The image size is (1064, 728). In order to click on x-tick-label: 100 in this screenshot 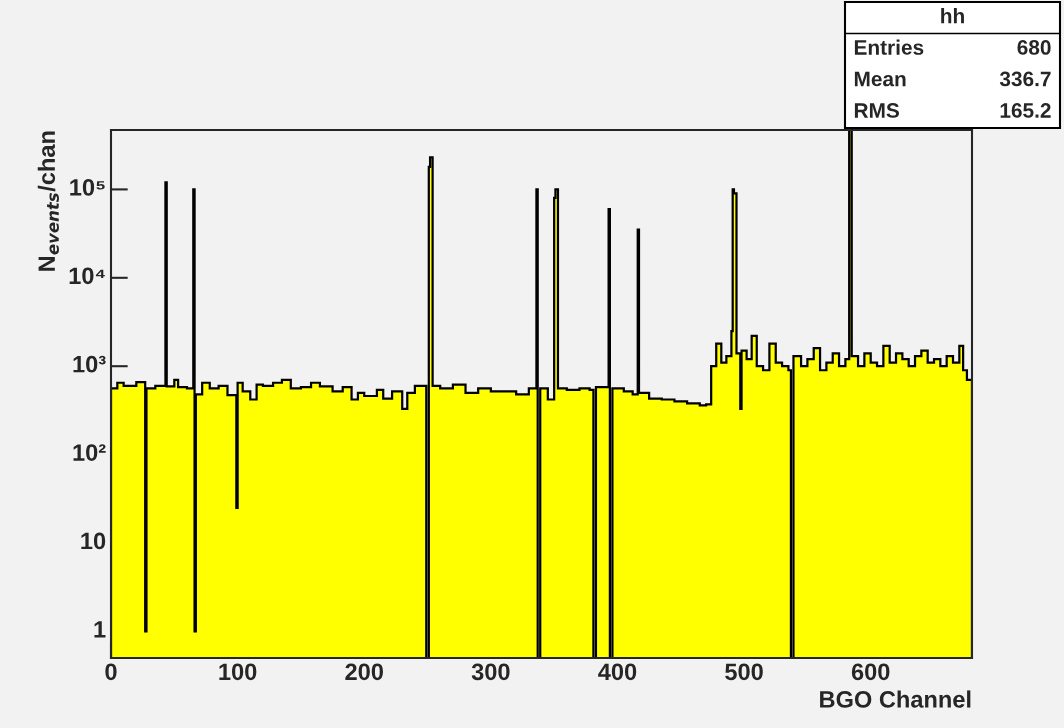, I will do `click(238, 672)`.